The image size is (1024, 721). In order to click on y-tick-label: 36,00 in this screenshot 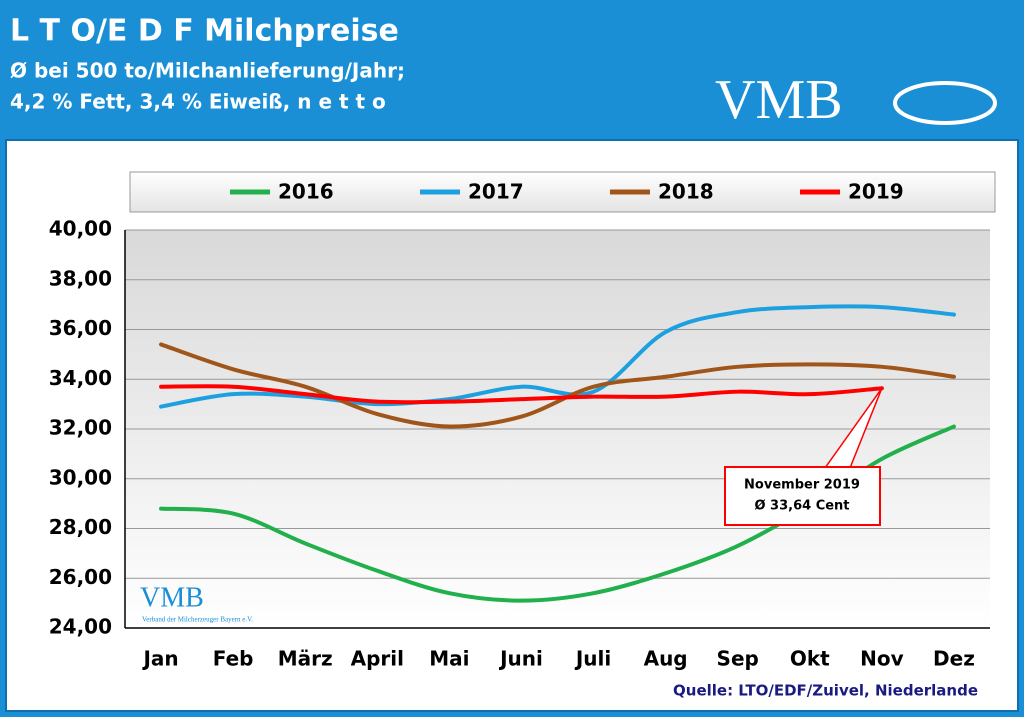, I will do `click(80, 328)`.